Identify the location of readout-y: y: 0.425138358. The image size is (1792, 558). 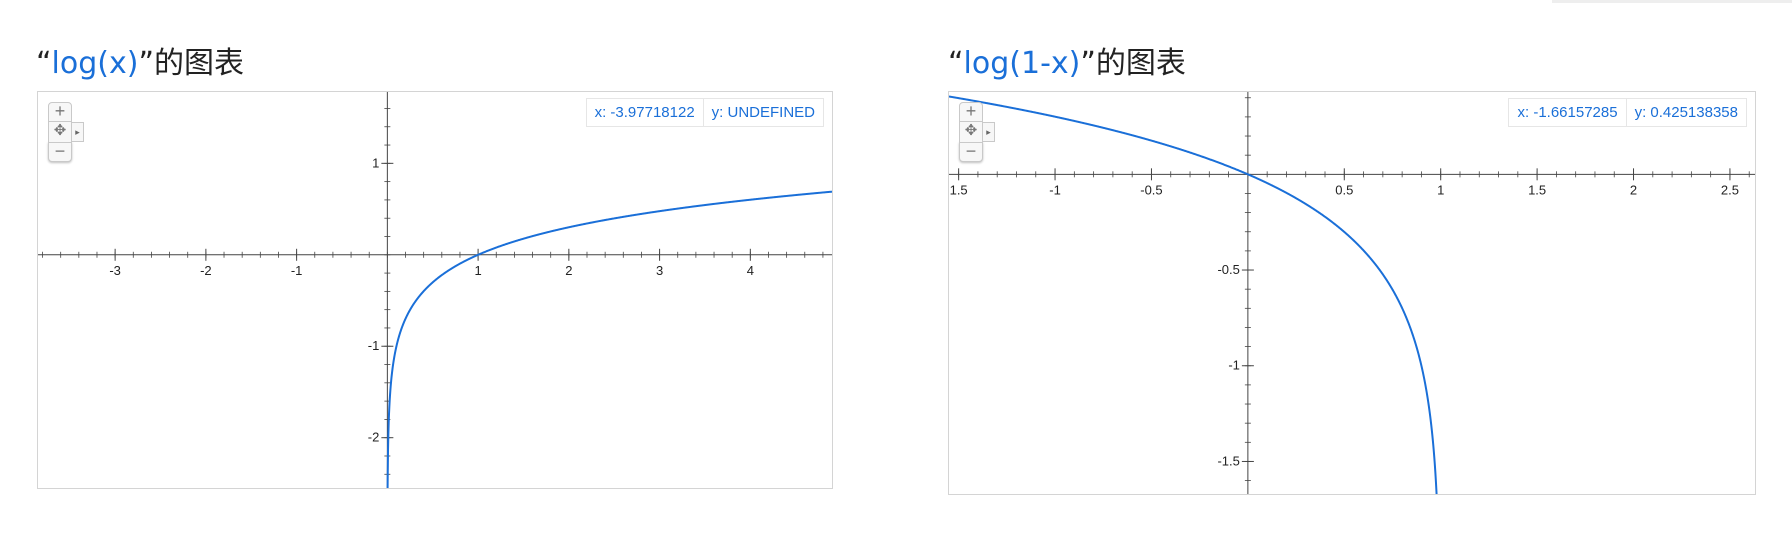
(1685, 112).